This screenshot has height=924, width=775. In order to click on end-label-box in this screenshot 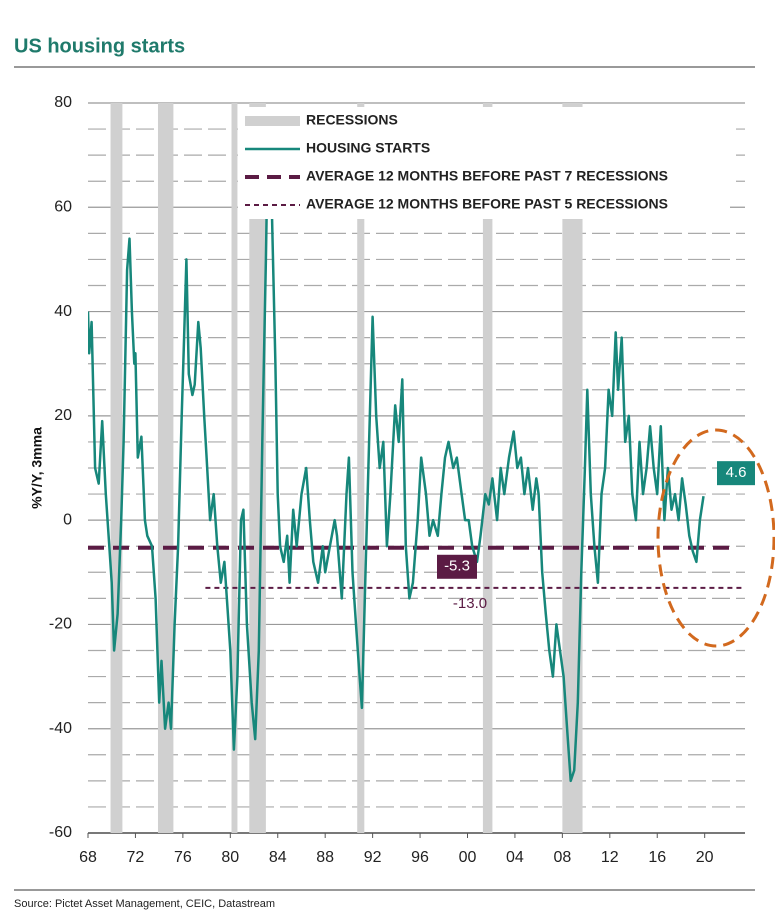, I will do `click(736, 473)`.